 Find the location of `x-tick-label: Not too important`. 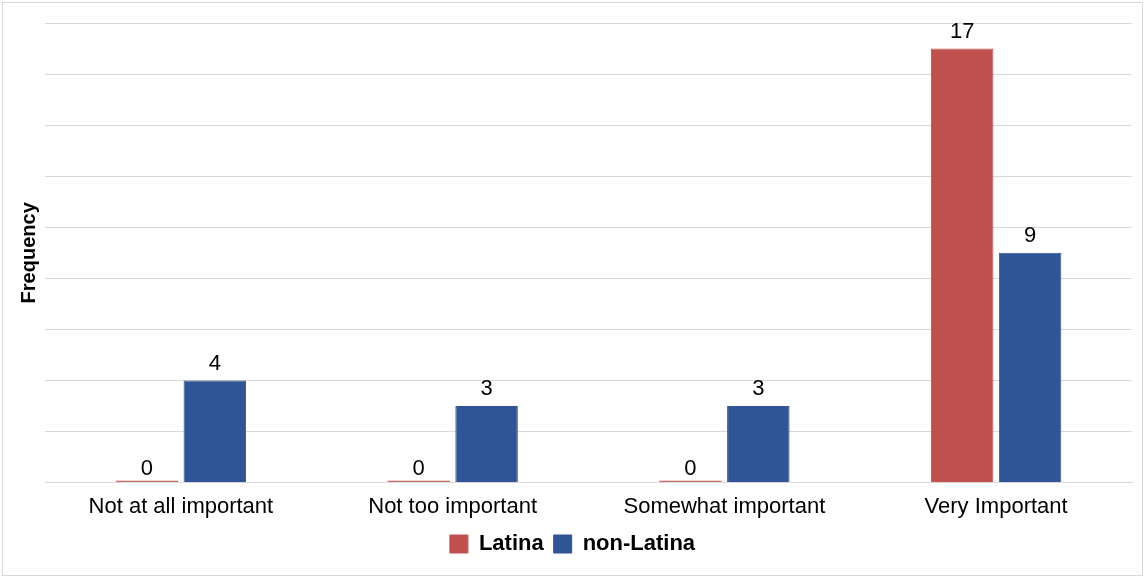

x-tick-label: Not too important is located at coordinates (452, 505).